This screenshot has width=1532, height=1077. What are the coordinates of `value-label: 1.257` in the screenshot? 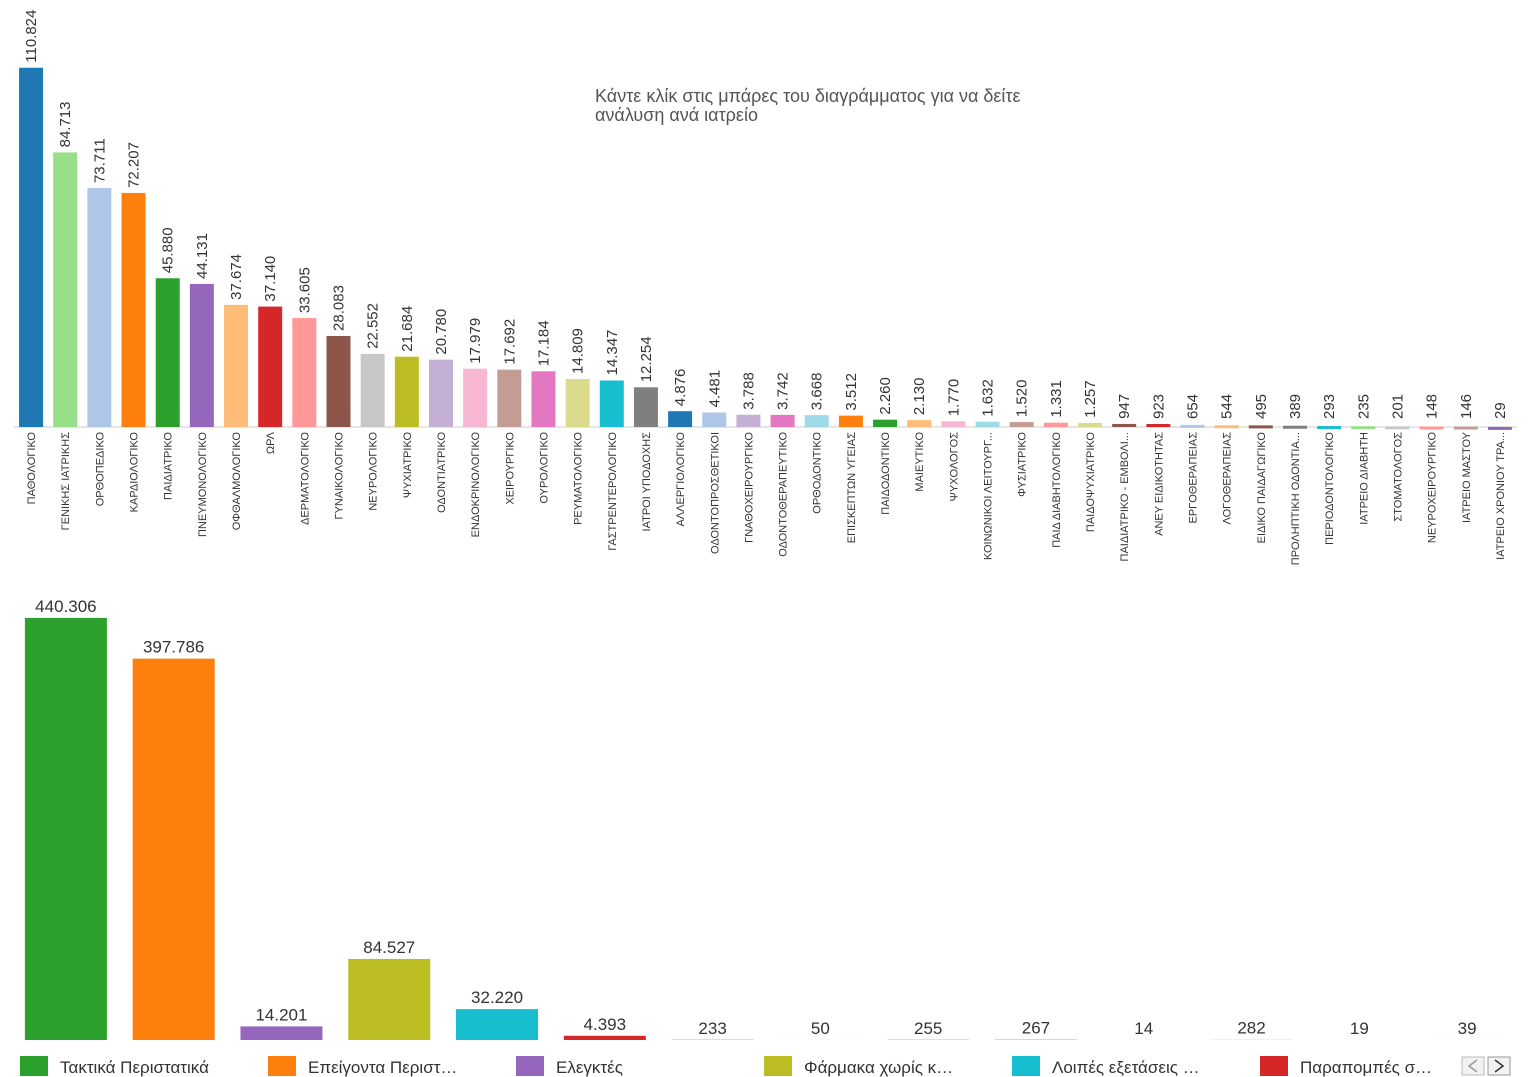 It's located at (1090, 399).